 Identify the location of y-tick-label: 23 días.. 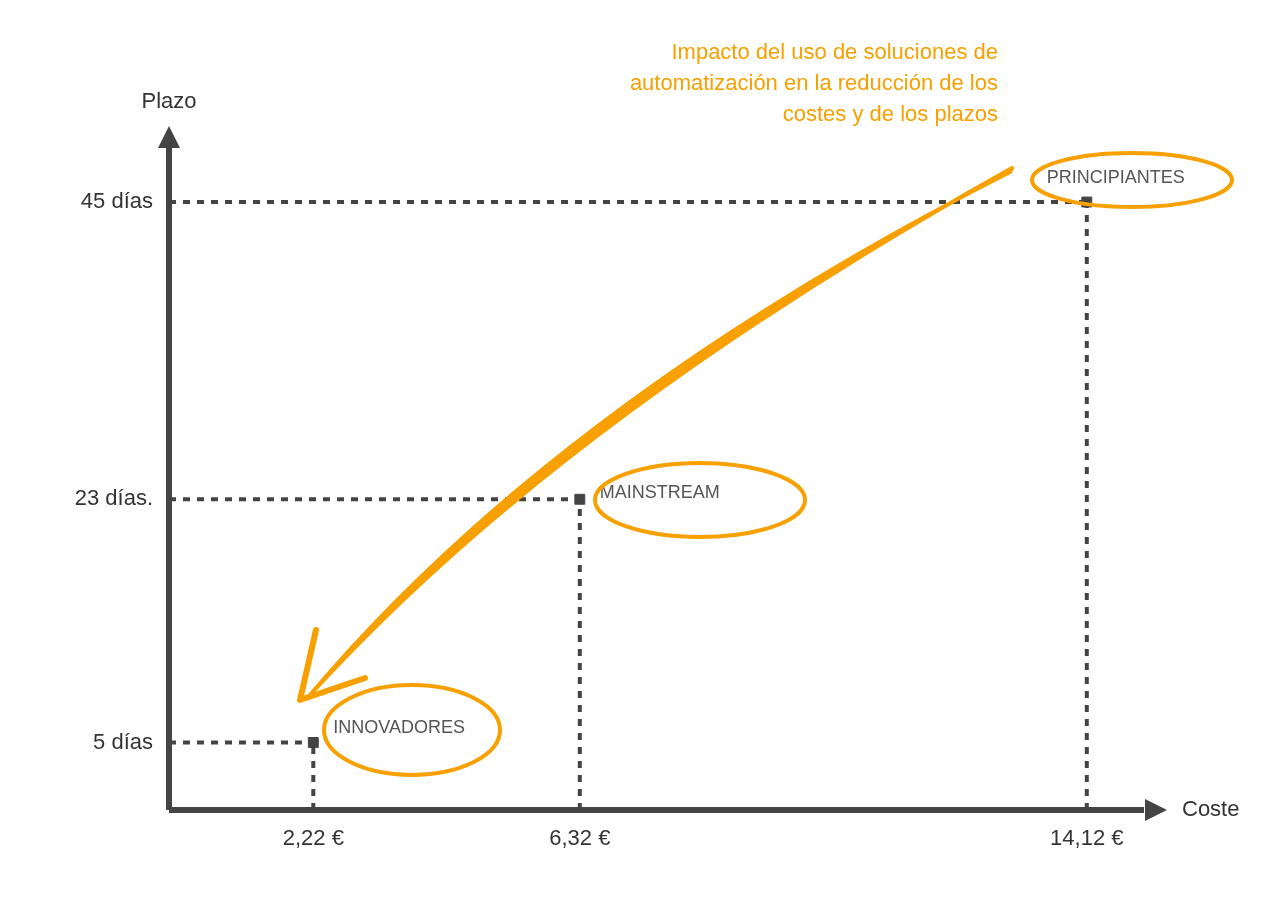
(113, 498).